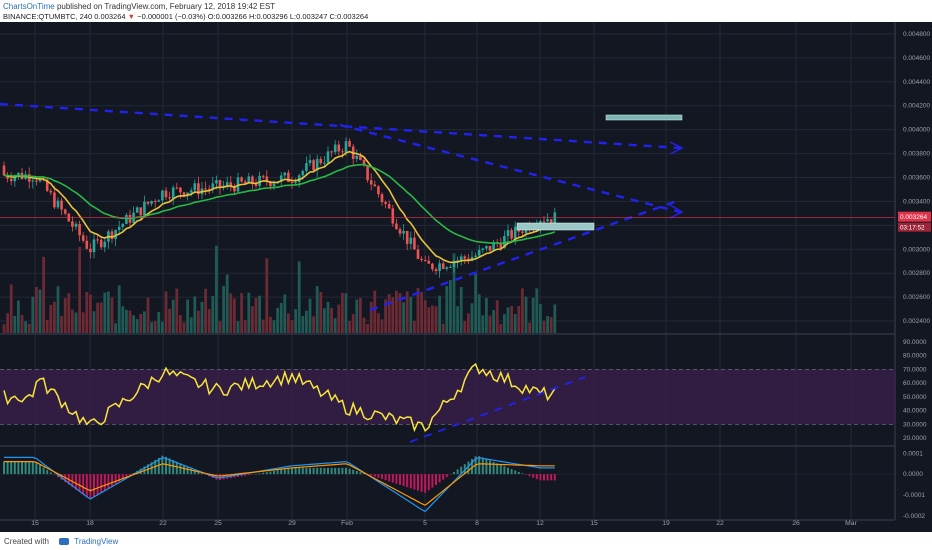 This screenshot has width=932, height=550. Describe the element at coordinates (279, 397) in the screenshot. I see `rsi-line` at that location.